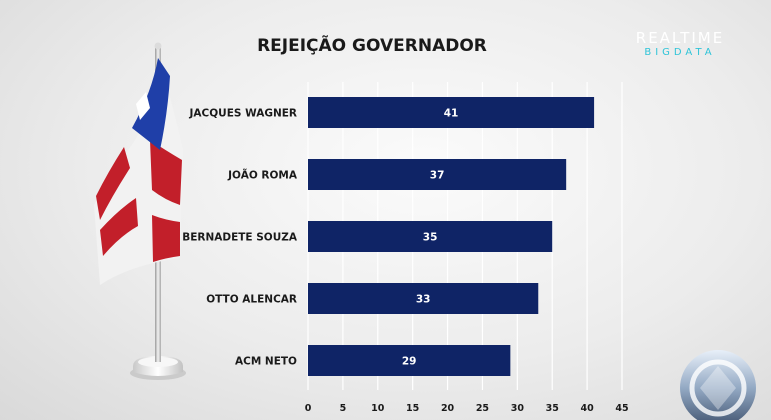  Describe the element at coordinates (587, 408) in the screenshot. I see `x-tick-label: 40` at that location.